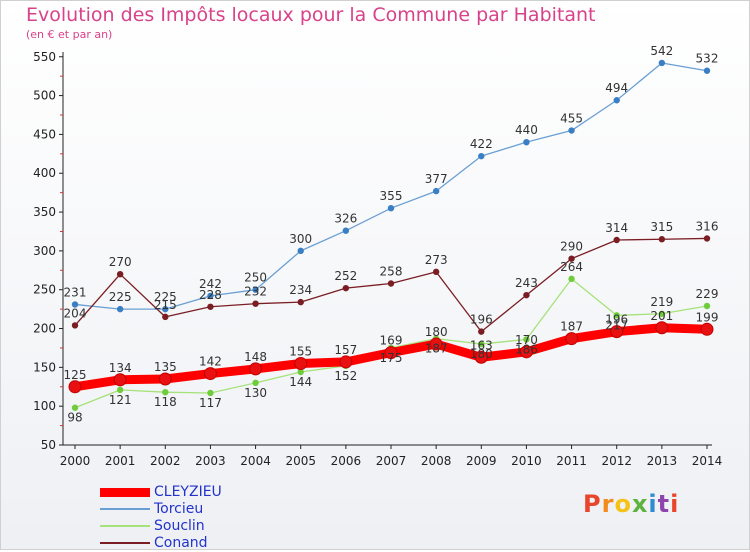 The width and height of the screenshot is (750, 552). What do you see at coordinates (300, 290) in the screenshot?
I see `data-label-conand: 234` at bounding box center [300, 290].